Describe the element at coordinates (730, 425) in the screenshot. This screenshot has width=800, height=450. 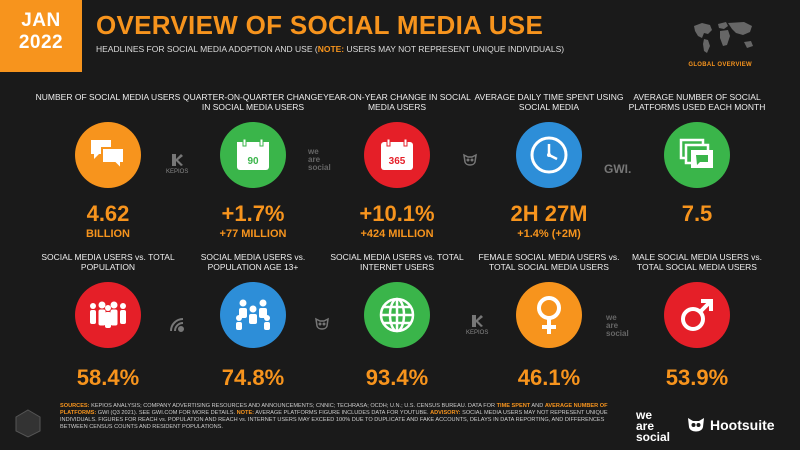
I see `hootsuite-logo: Hootsuite` at that location.